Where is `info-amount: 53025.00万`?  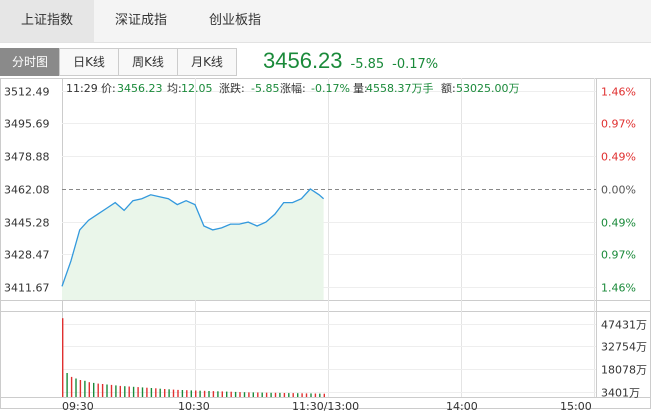
info-amount: 53025.00万 is located at coordinates (488, 88).